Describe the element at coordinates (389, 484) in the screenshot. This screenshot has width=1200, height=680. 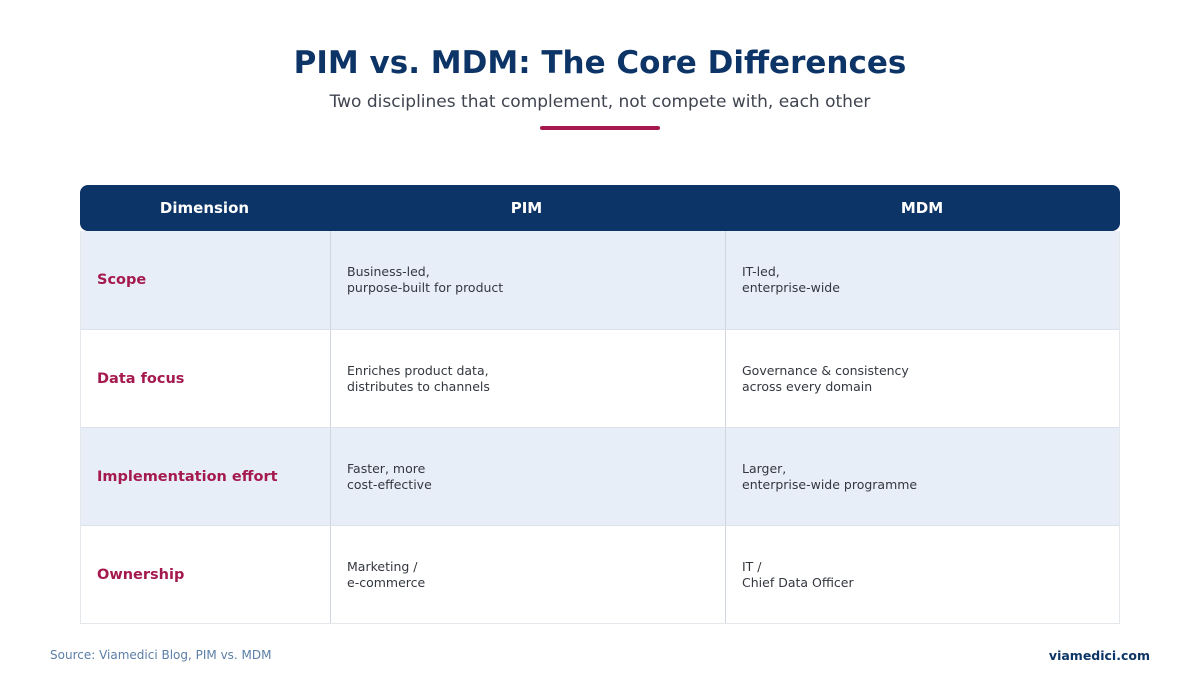
I see `pim-line: cost-effective` at that location.